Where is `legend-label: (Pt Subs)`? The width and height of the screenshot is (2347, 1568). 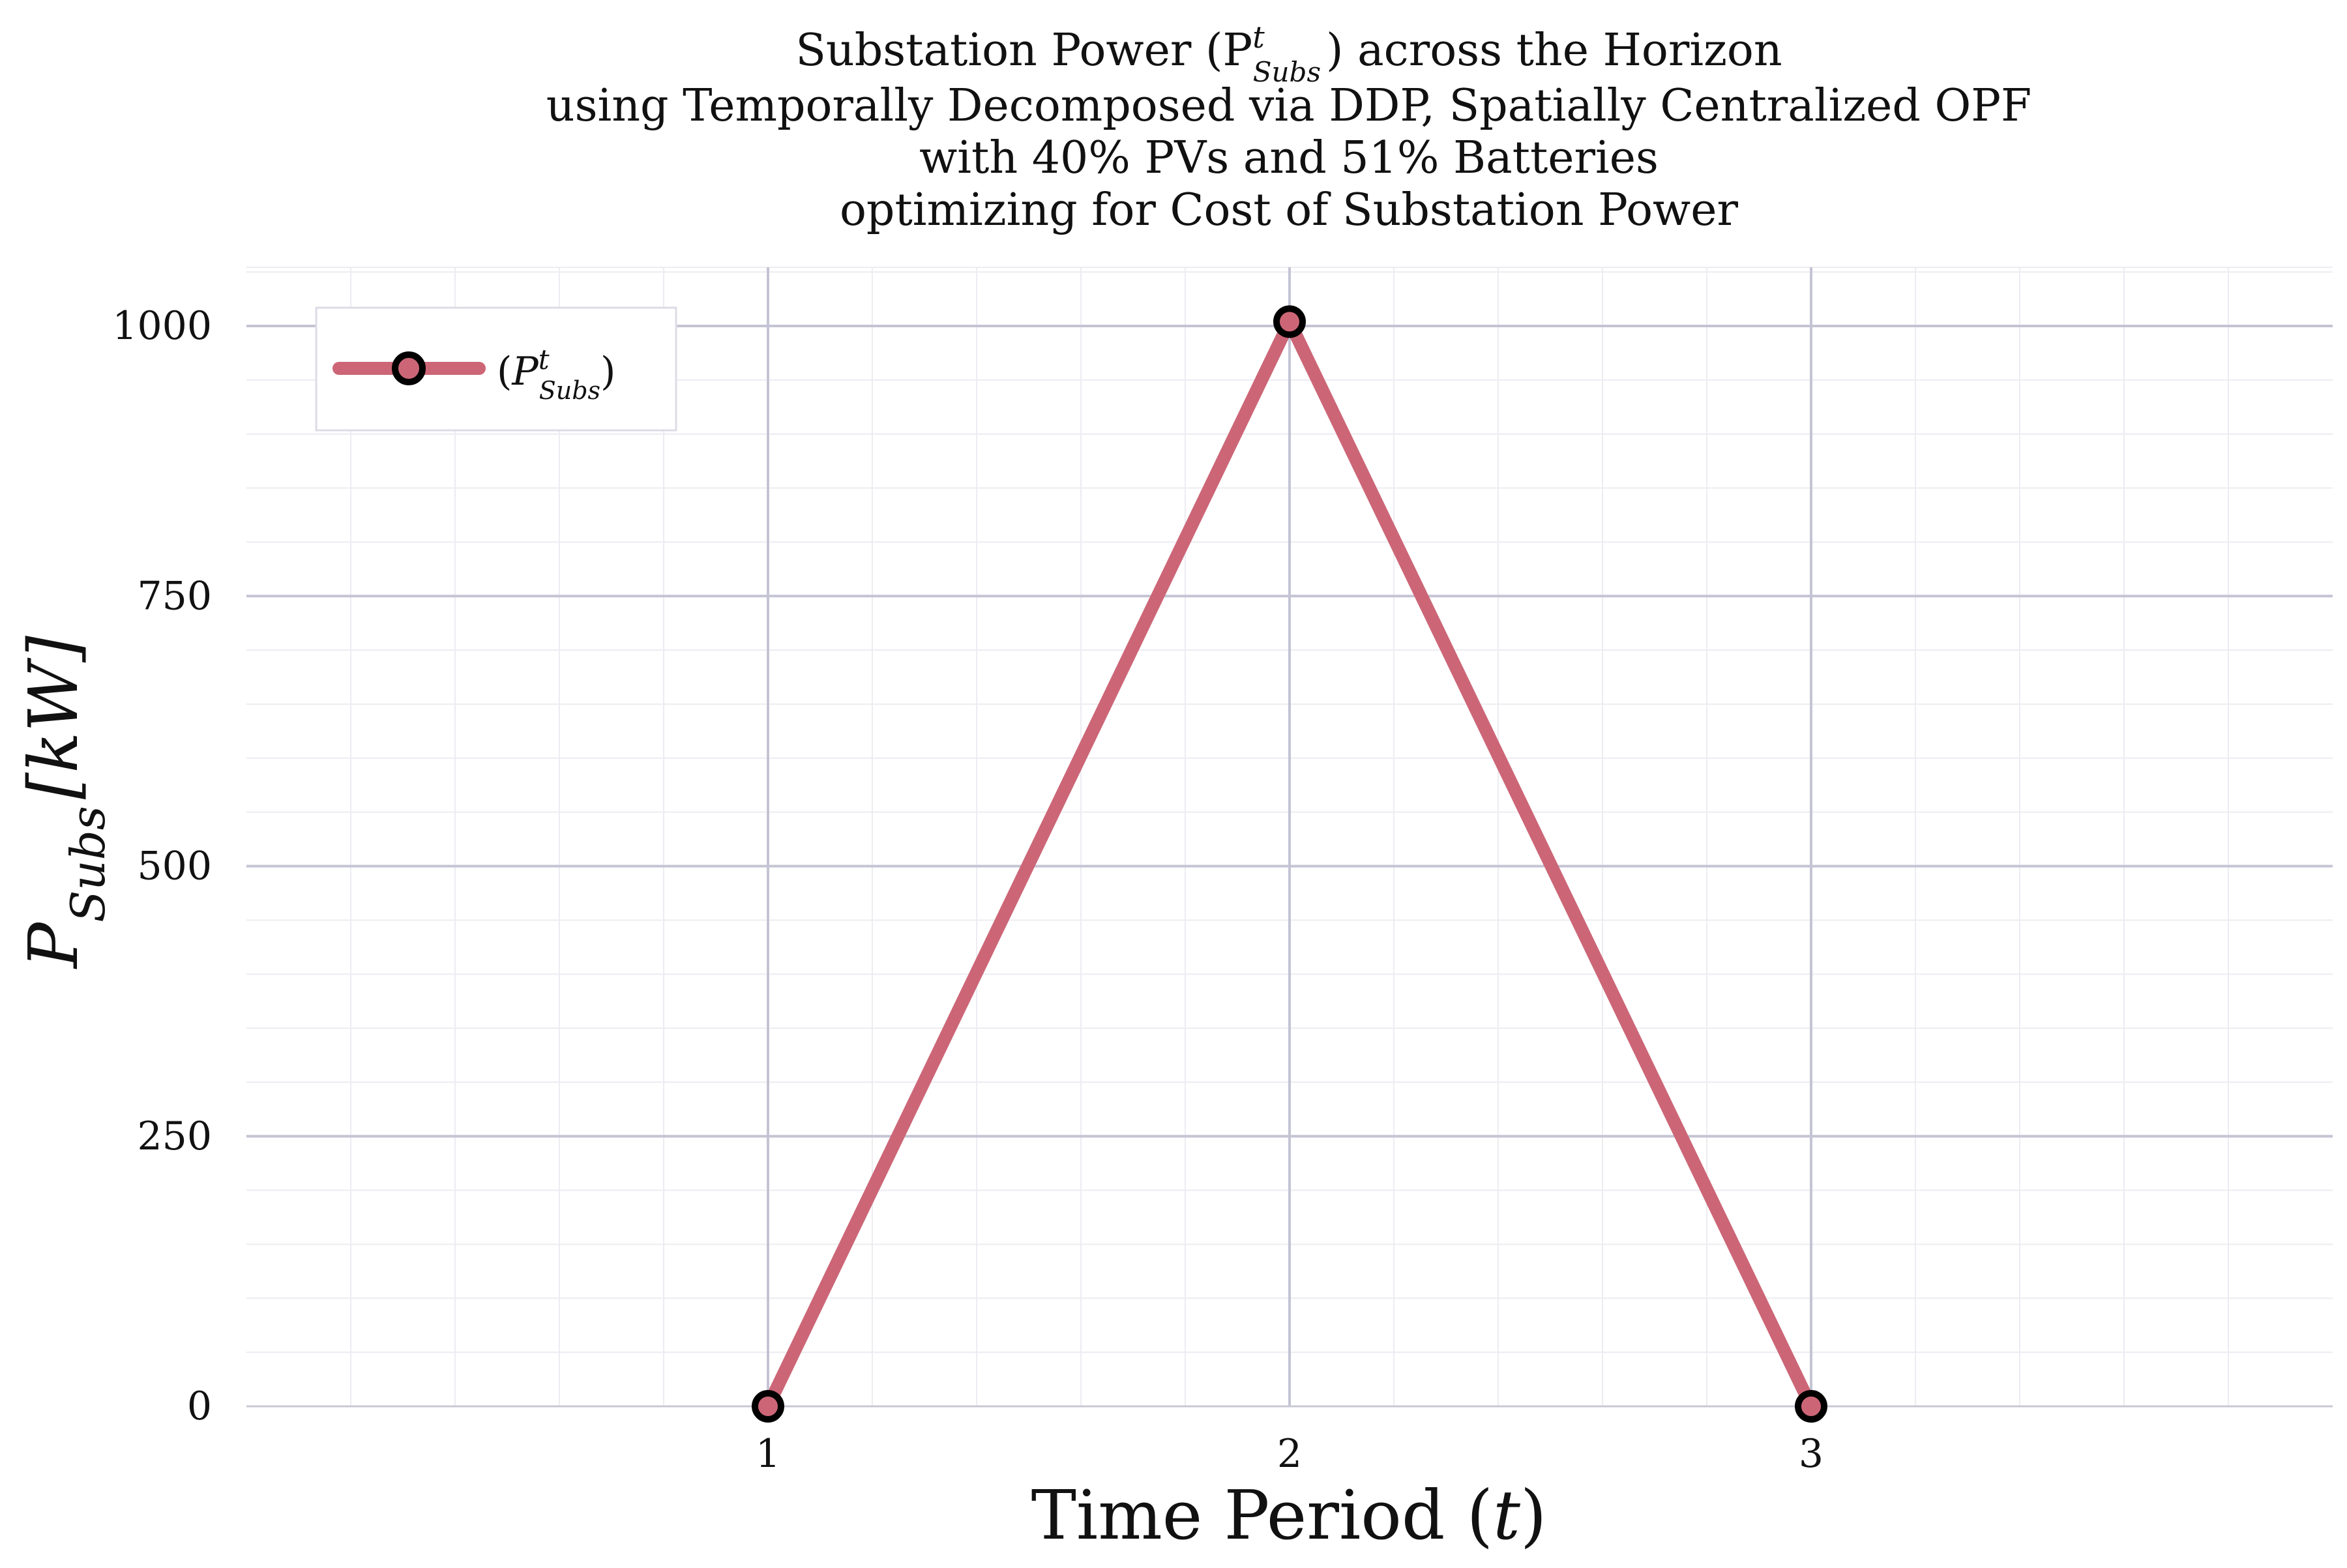 legend-label: (Pt Subs) is located at coordinates (556, 375).